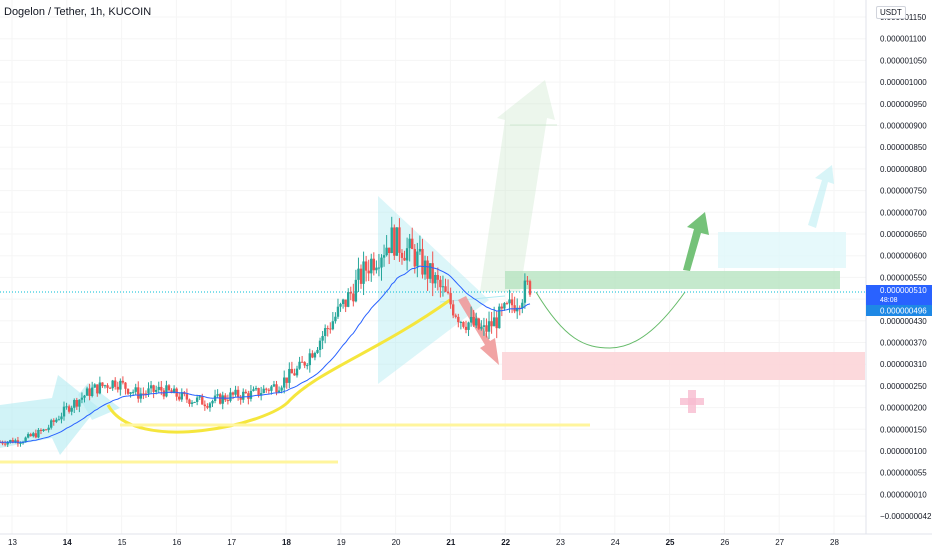  Describe the element at coordinates (610, 320) in the screenshot. I see `cup-curve` at that location.